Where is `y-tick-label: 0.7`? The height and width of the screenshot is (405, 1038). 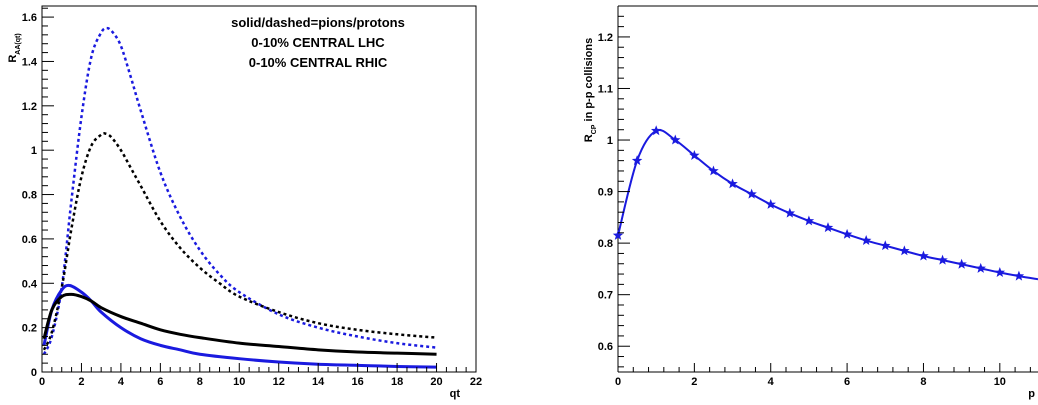
y-tick-label: 0.7 is located at coordinates (605, 296).